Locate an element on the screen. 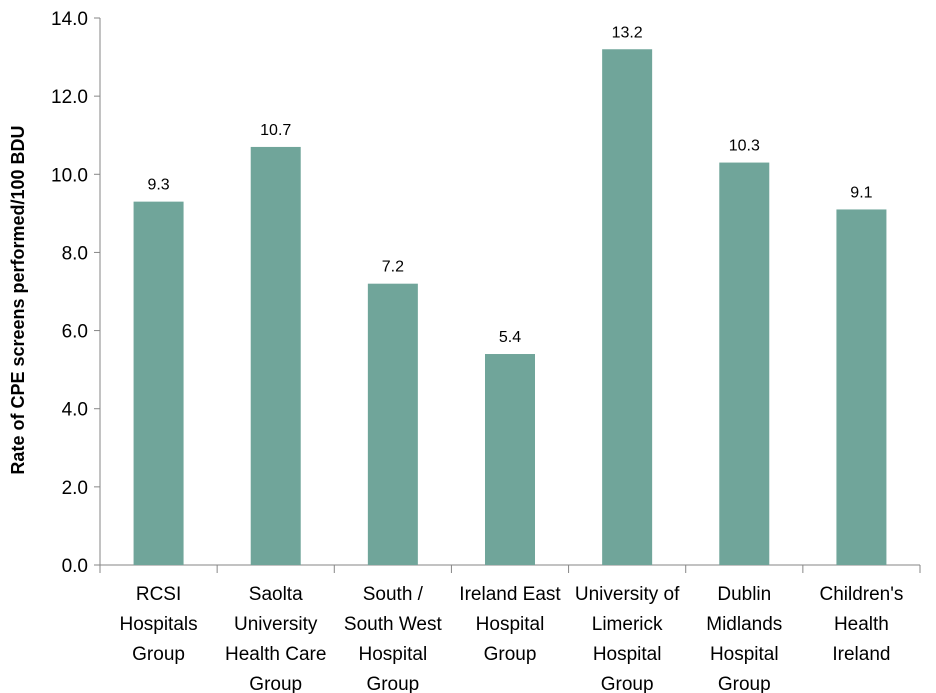 This screenshot has width=936, height=693. category-label-line: Midlands is located at coordinates (744, 624).